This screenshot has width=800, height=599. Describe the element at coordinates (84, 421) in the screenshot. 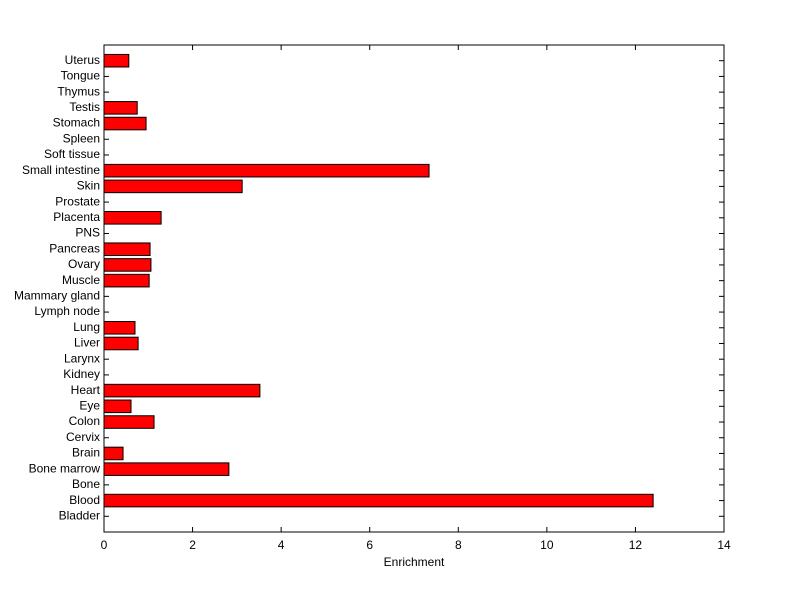

I see `y-tick-label: Colon` at that location.